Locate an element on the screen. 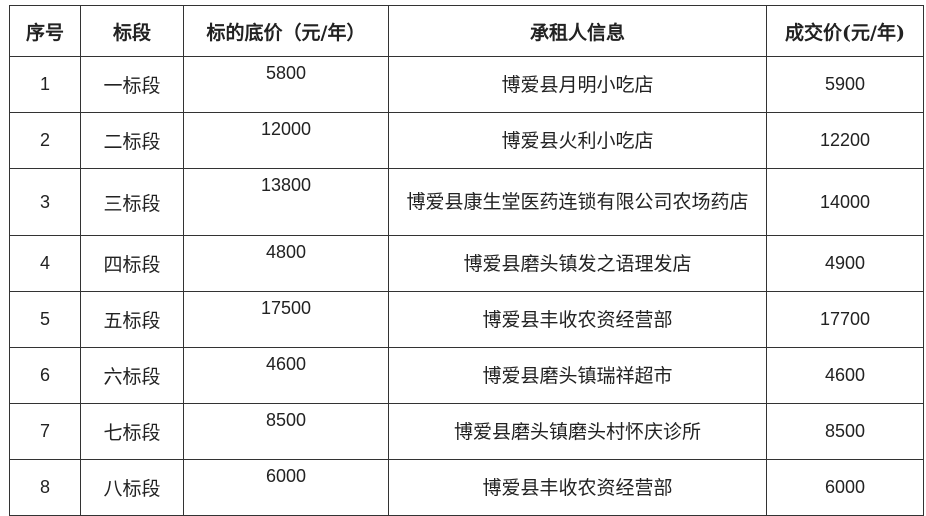  lessee-cell: 博爱县磨头镇发之语理发店 is located at coordinates (577, 263).